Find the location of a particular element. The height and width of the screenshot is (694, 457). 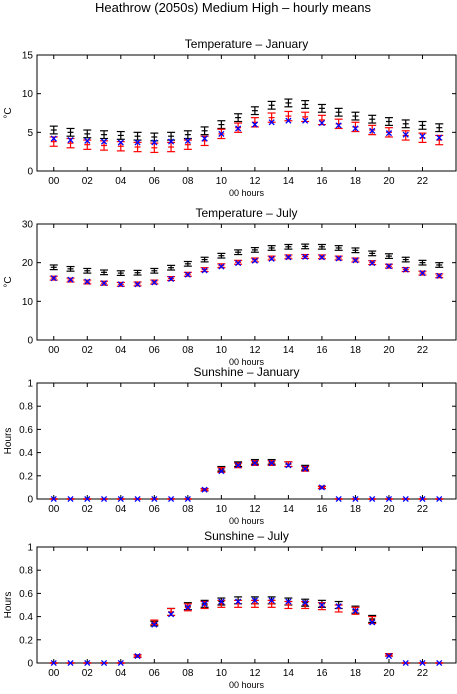

x-tick-label: 06 is located at coordinates (155, 181).